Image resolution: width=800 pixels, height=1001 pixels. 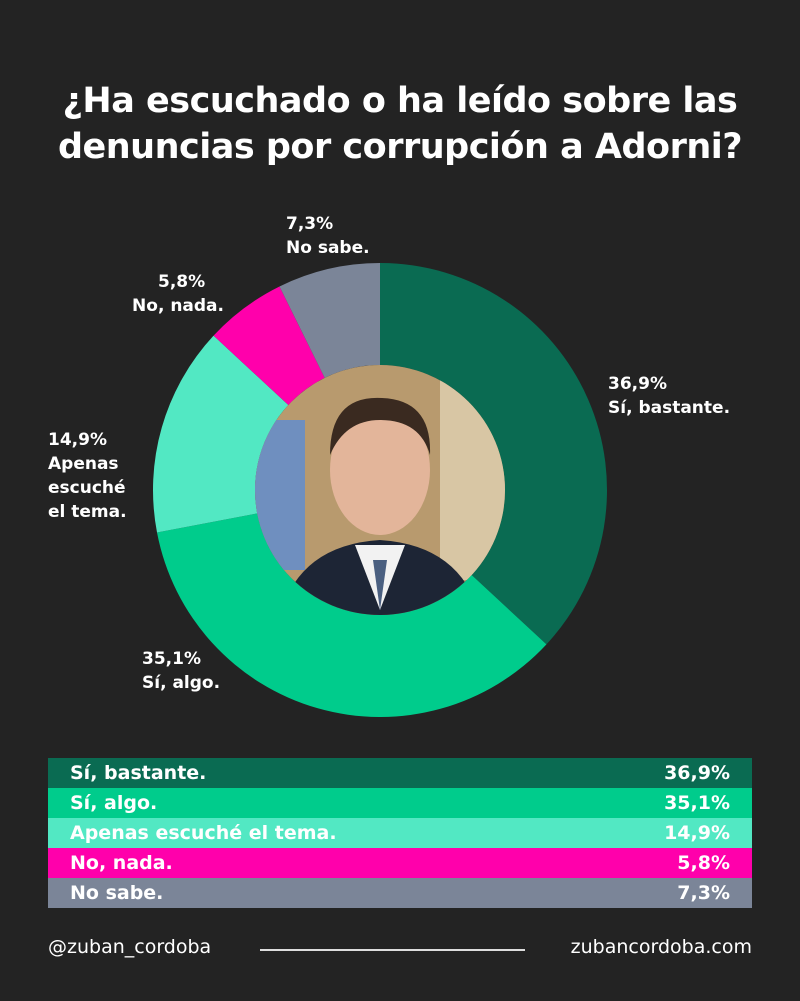 I want to click on label-si-algo: 35,1% Sí, algo., so click(x=181, y=671).